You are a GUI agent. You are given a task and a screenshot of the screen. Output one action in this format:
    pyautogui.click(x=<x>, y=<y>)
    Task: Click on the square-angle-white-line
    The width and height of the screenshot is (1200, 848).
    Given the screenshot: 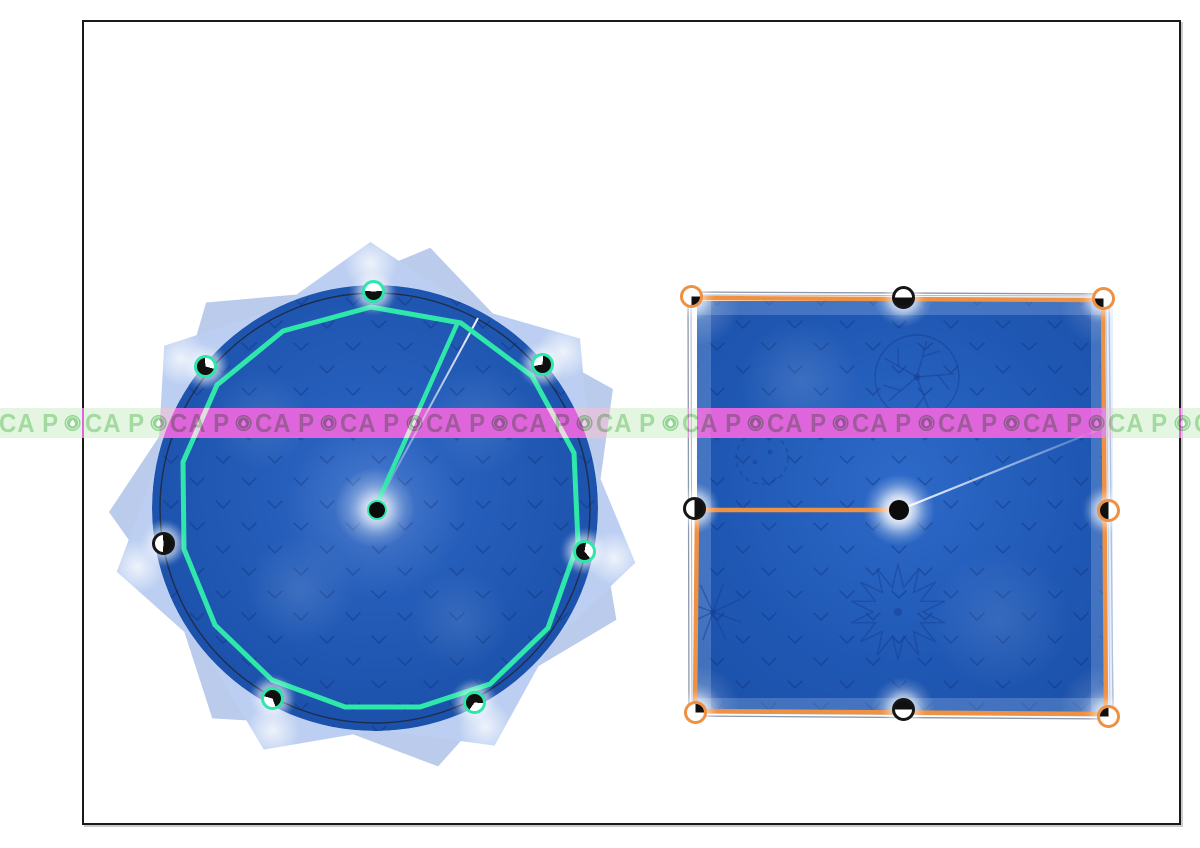 What is the action you would take?
    pyautogui.click(x=1001, y=469)
    